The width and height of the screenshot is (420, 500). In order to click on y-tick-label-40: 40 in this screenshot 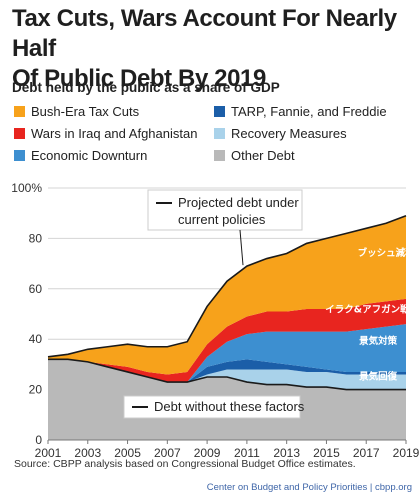, I will do `click(36, 339)`.